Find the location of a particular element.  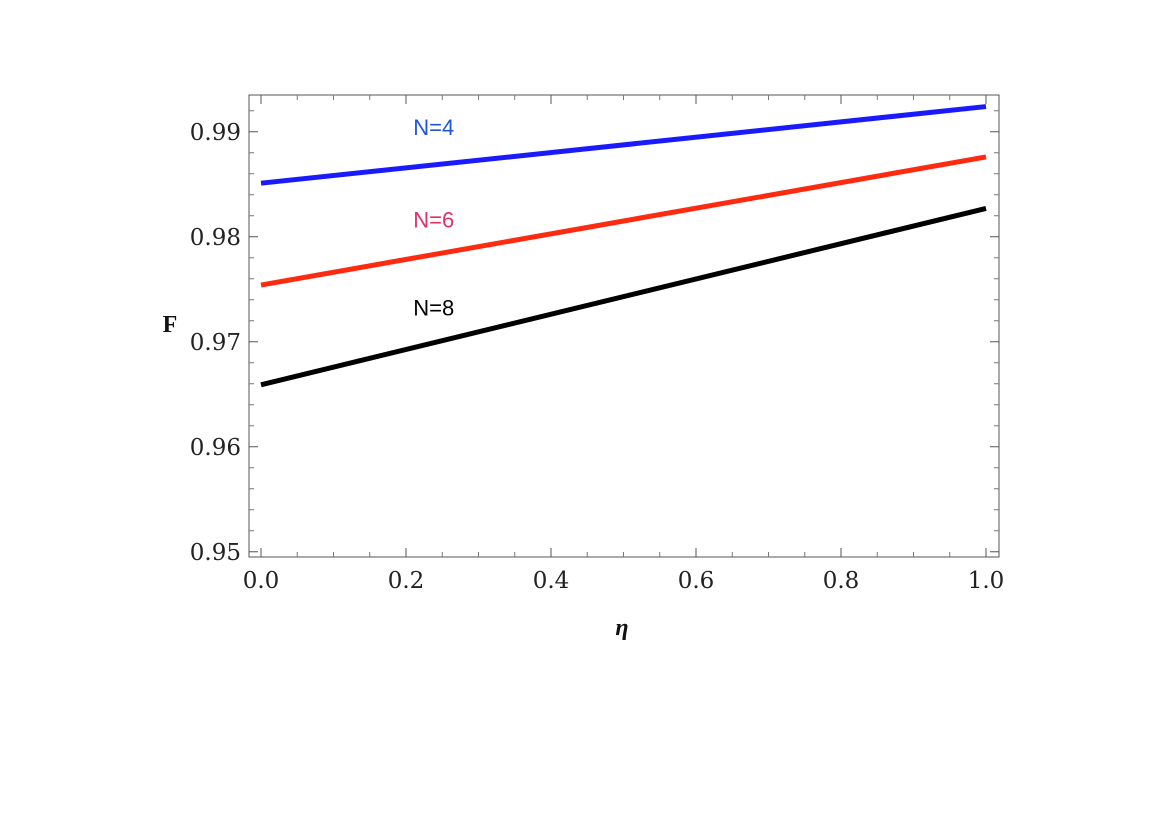

x-tick-label: 0.4 is located at coordinates (551, 581).